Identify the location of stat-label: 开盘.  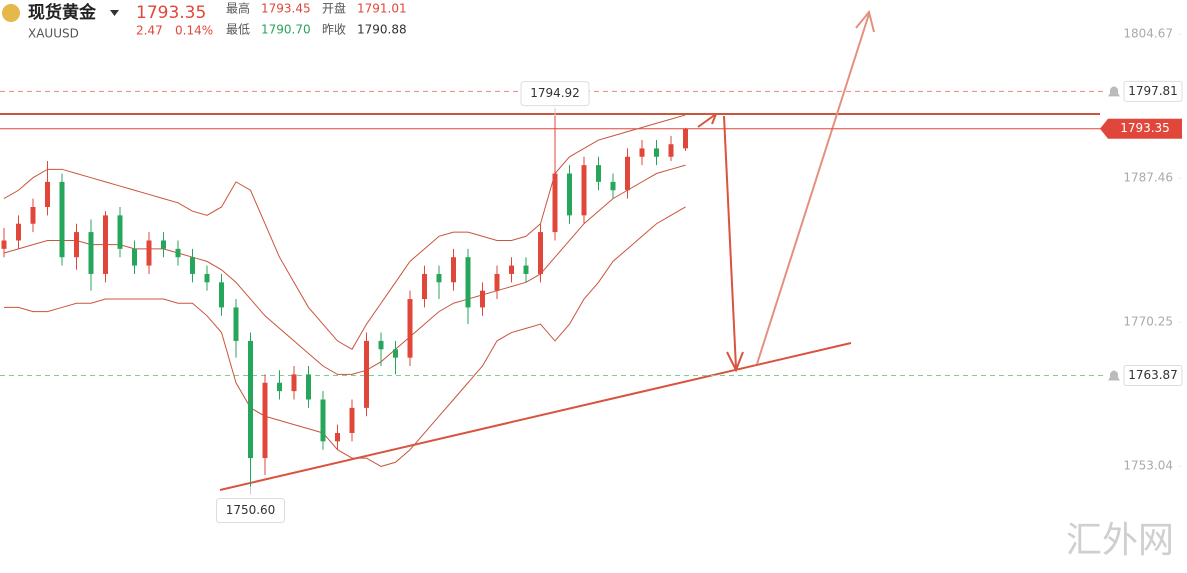
(334, 8).